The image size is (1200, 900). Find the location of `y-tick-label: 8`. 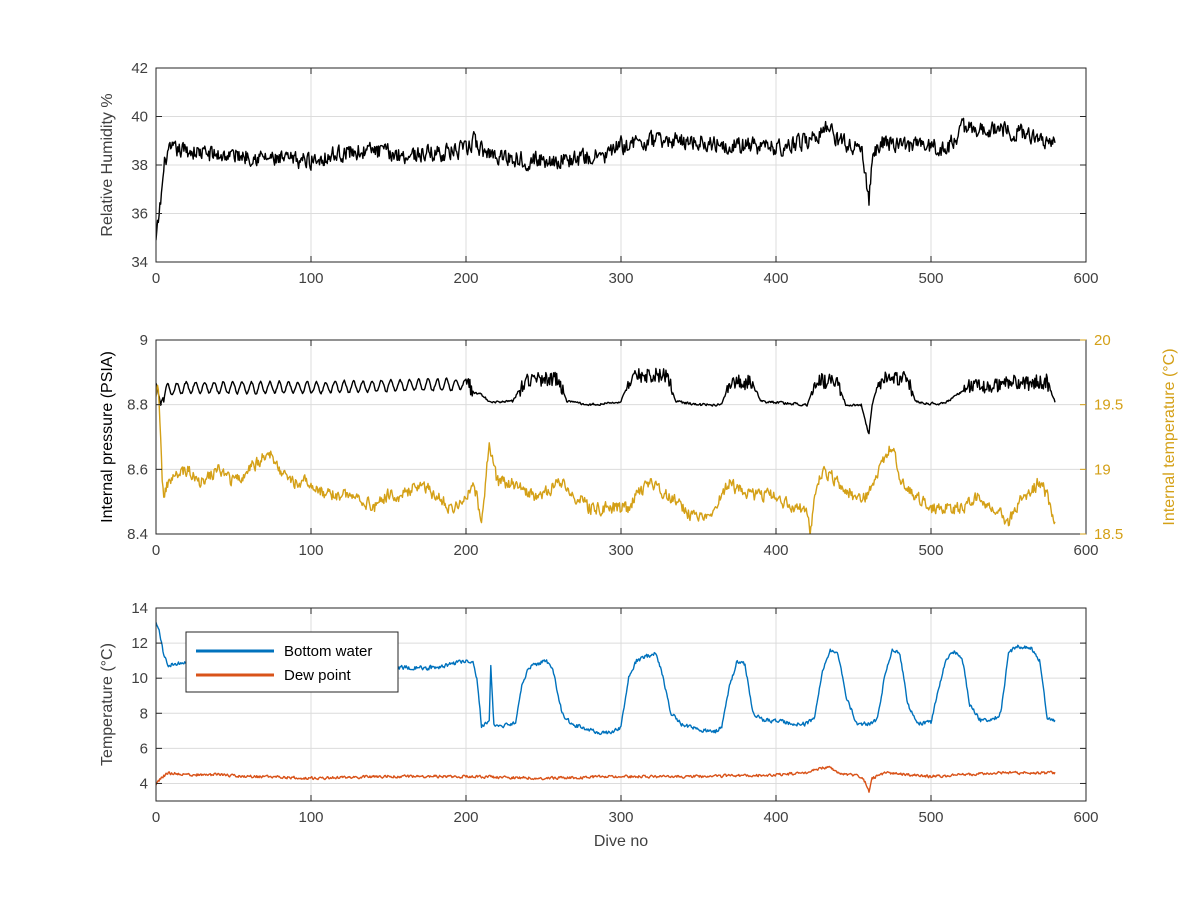

y-tick-label: 8 is located at coordinates (144, 713).